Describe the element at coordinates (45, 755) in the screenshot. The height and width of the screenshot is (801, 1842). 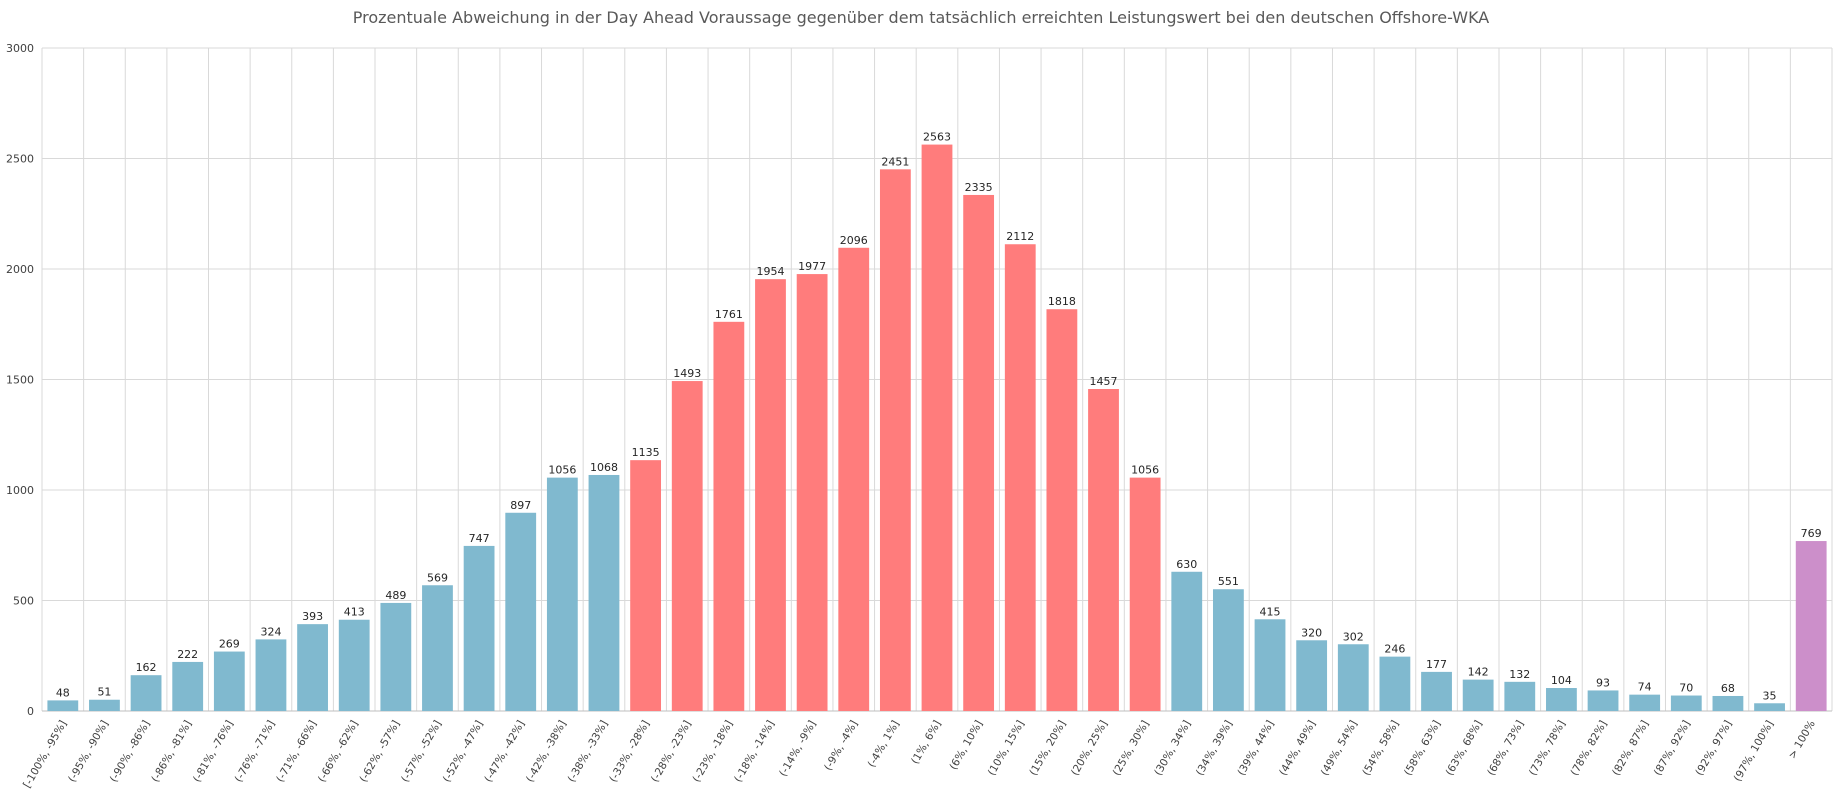
I see `x-tick-label: [-100%, -95%]` at that location.